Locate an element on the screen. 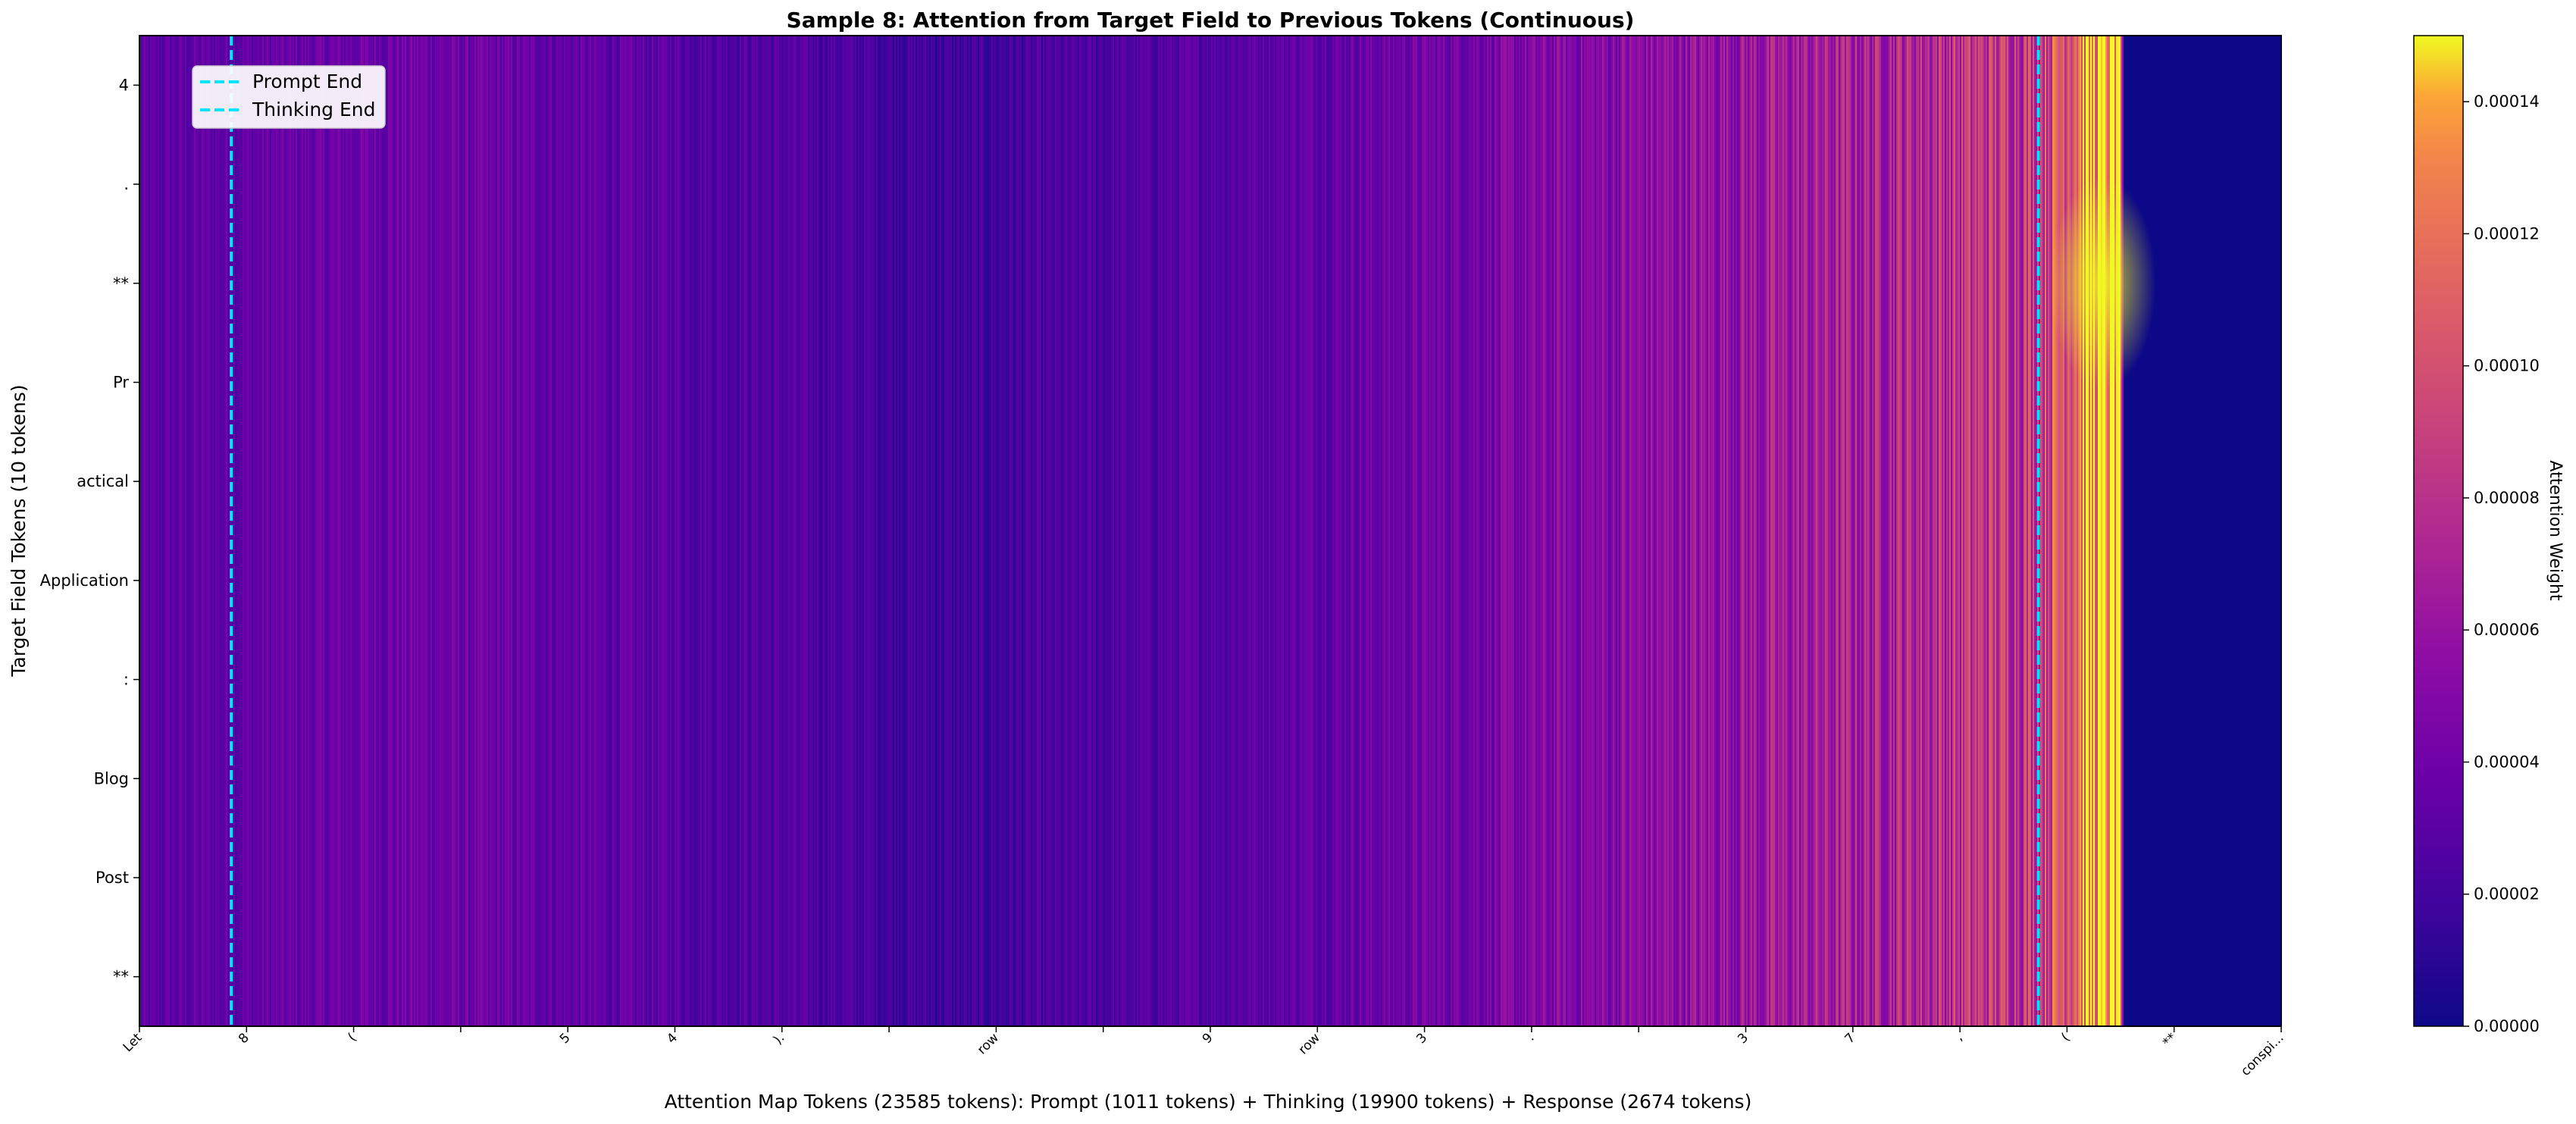  colorbar-tick-label: 0.00014 is located at coordinates (2507, 101).